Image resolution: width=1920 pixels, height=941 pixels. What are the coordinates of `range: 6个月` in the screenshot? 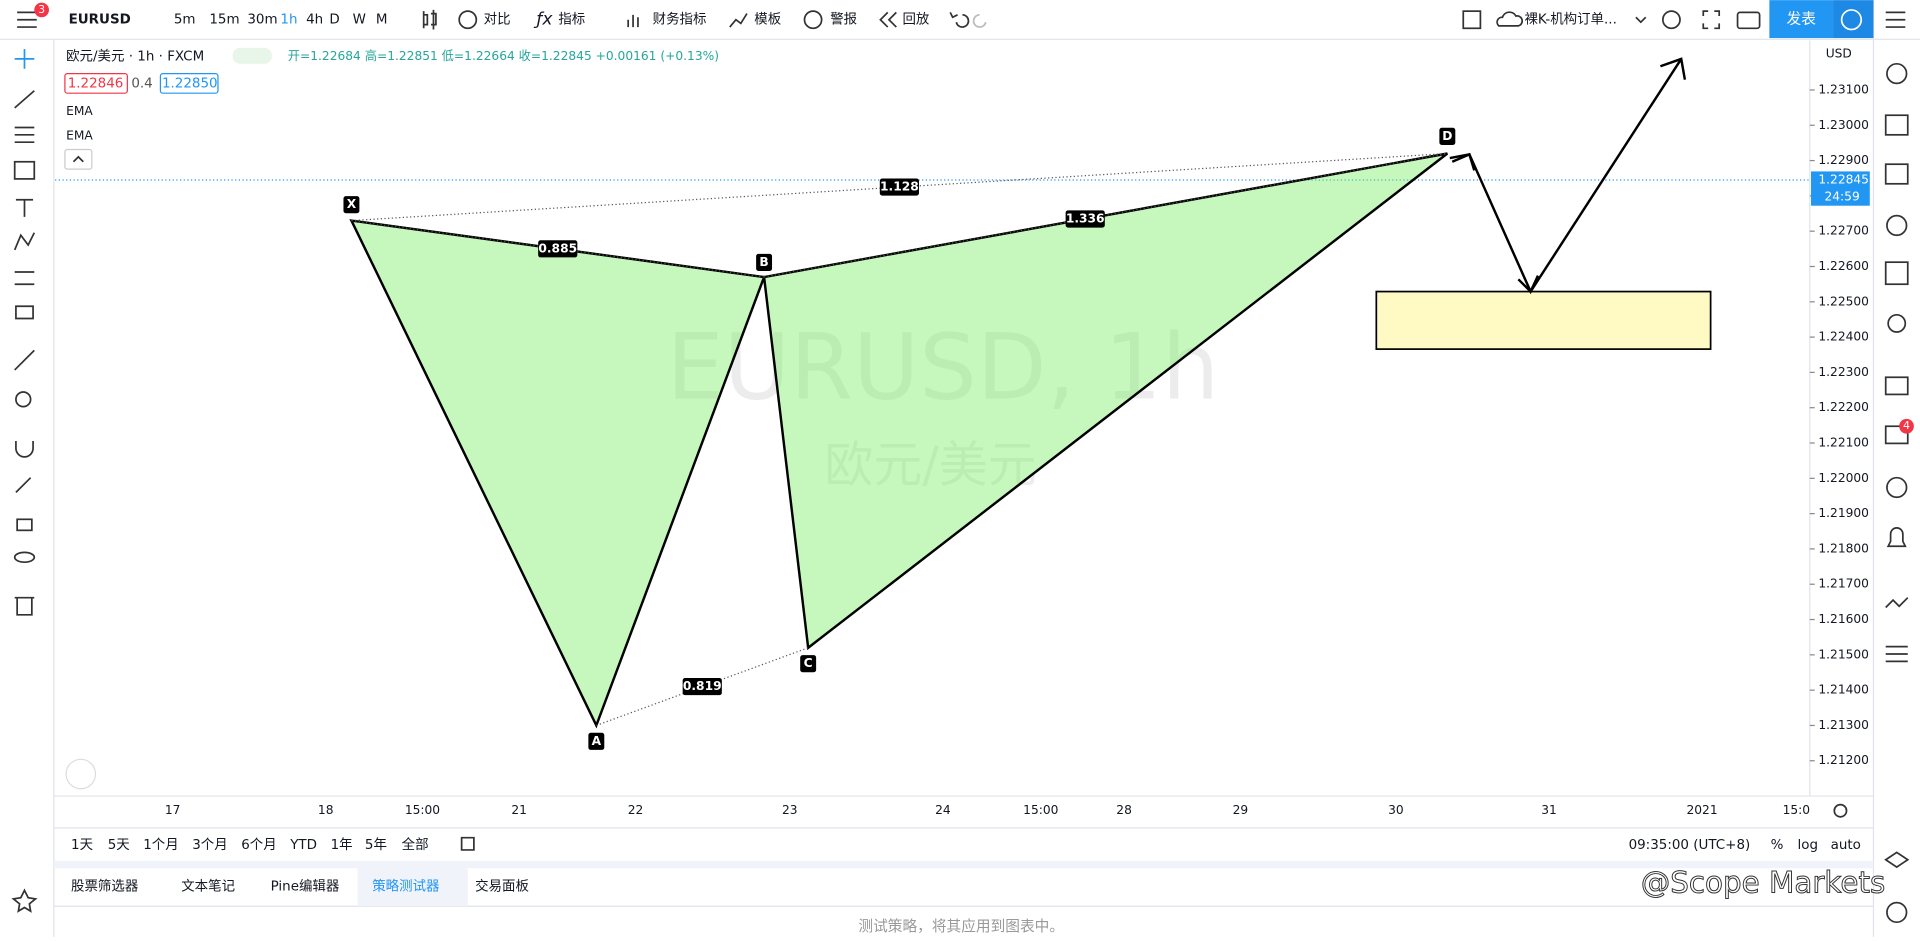 It's located at (258, 845).